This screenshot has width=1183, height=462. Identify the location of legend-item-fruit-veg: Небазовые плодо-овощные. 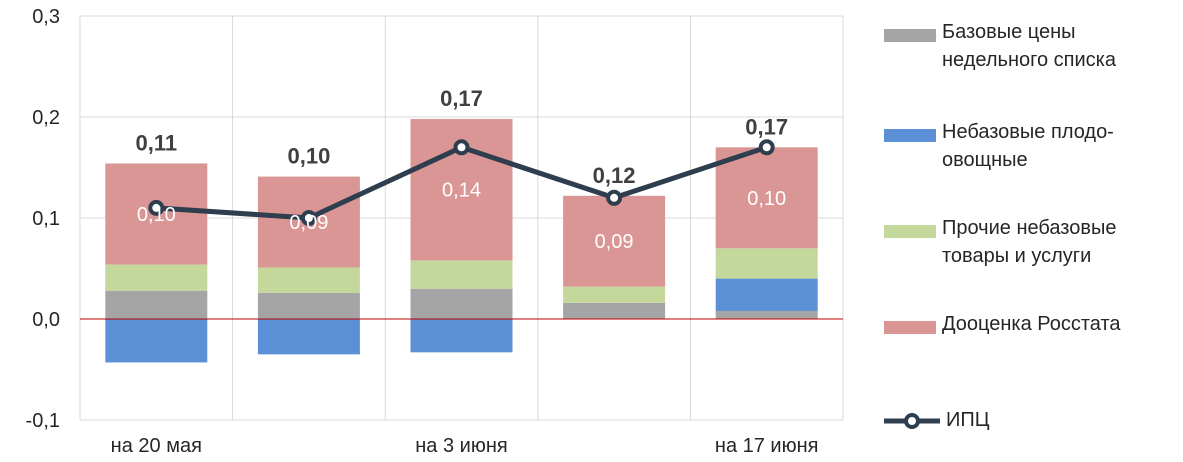
(1026, 148).